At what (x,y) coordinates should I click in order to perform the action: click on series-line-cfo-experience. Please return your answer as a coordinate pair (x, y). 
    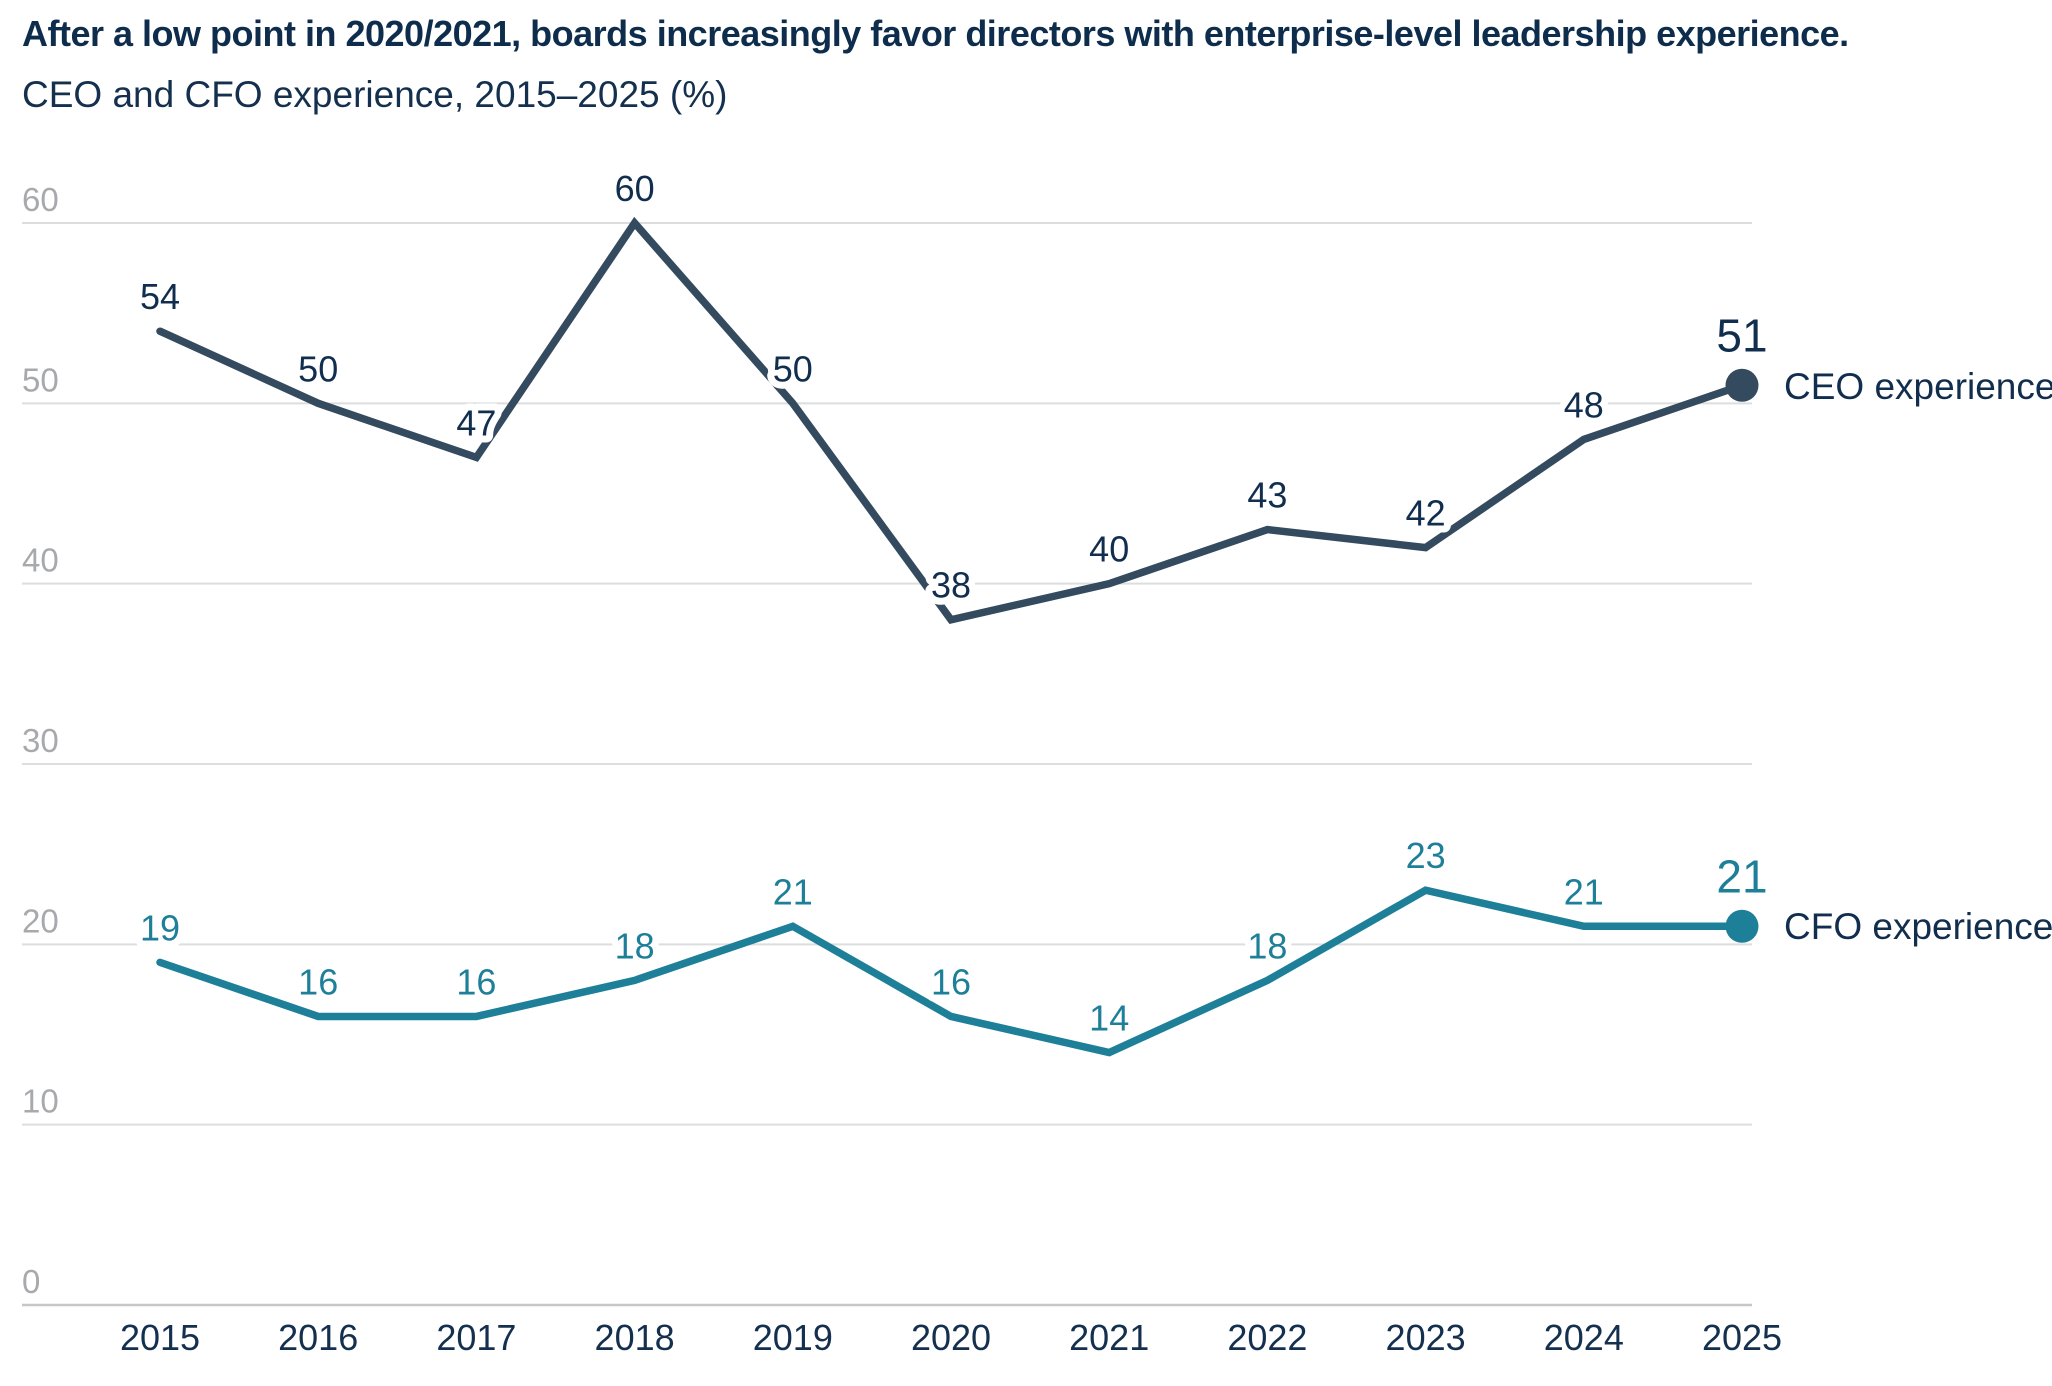
    Looking at the image, I should click on (951, 971).